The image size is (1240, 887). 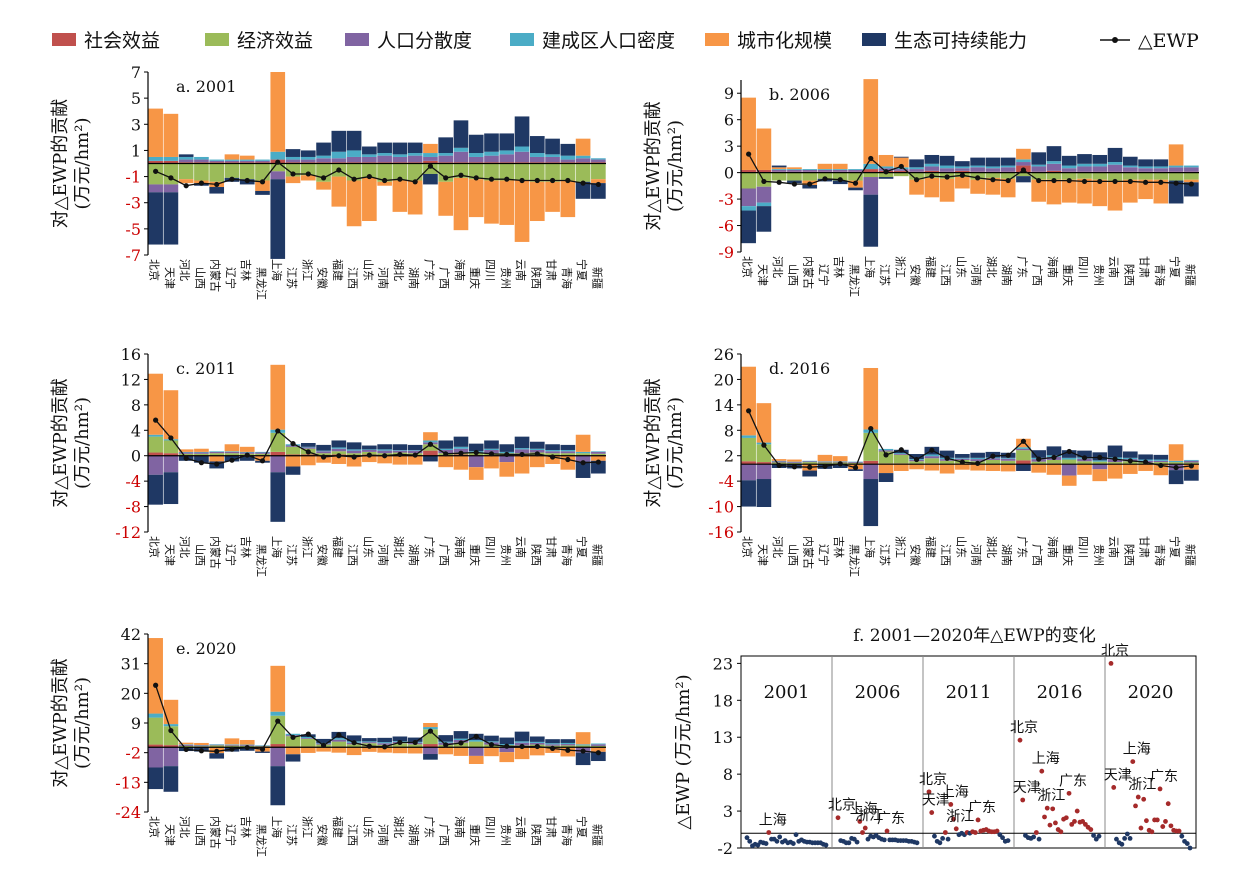 I want to click on legend-item: 生态可持续能力, so click(x=944, y=41).